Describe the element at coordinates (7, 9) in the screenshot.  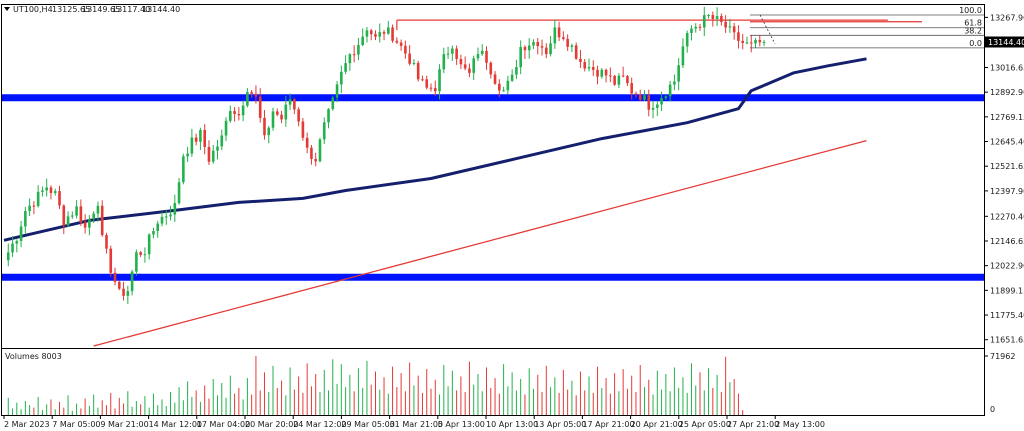
I see `dropdown-triangle-icon` at that location.